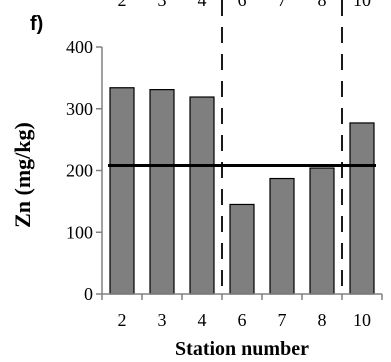  What do you see at coordinates (322, 5) in the screenshot?
I see `top-cut-label-station-8: 8` at bounding box center [322, 5].